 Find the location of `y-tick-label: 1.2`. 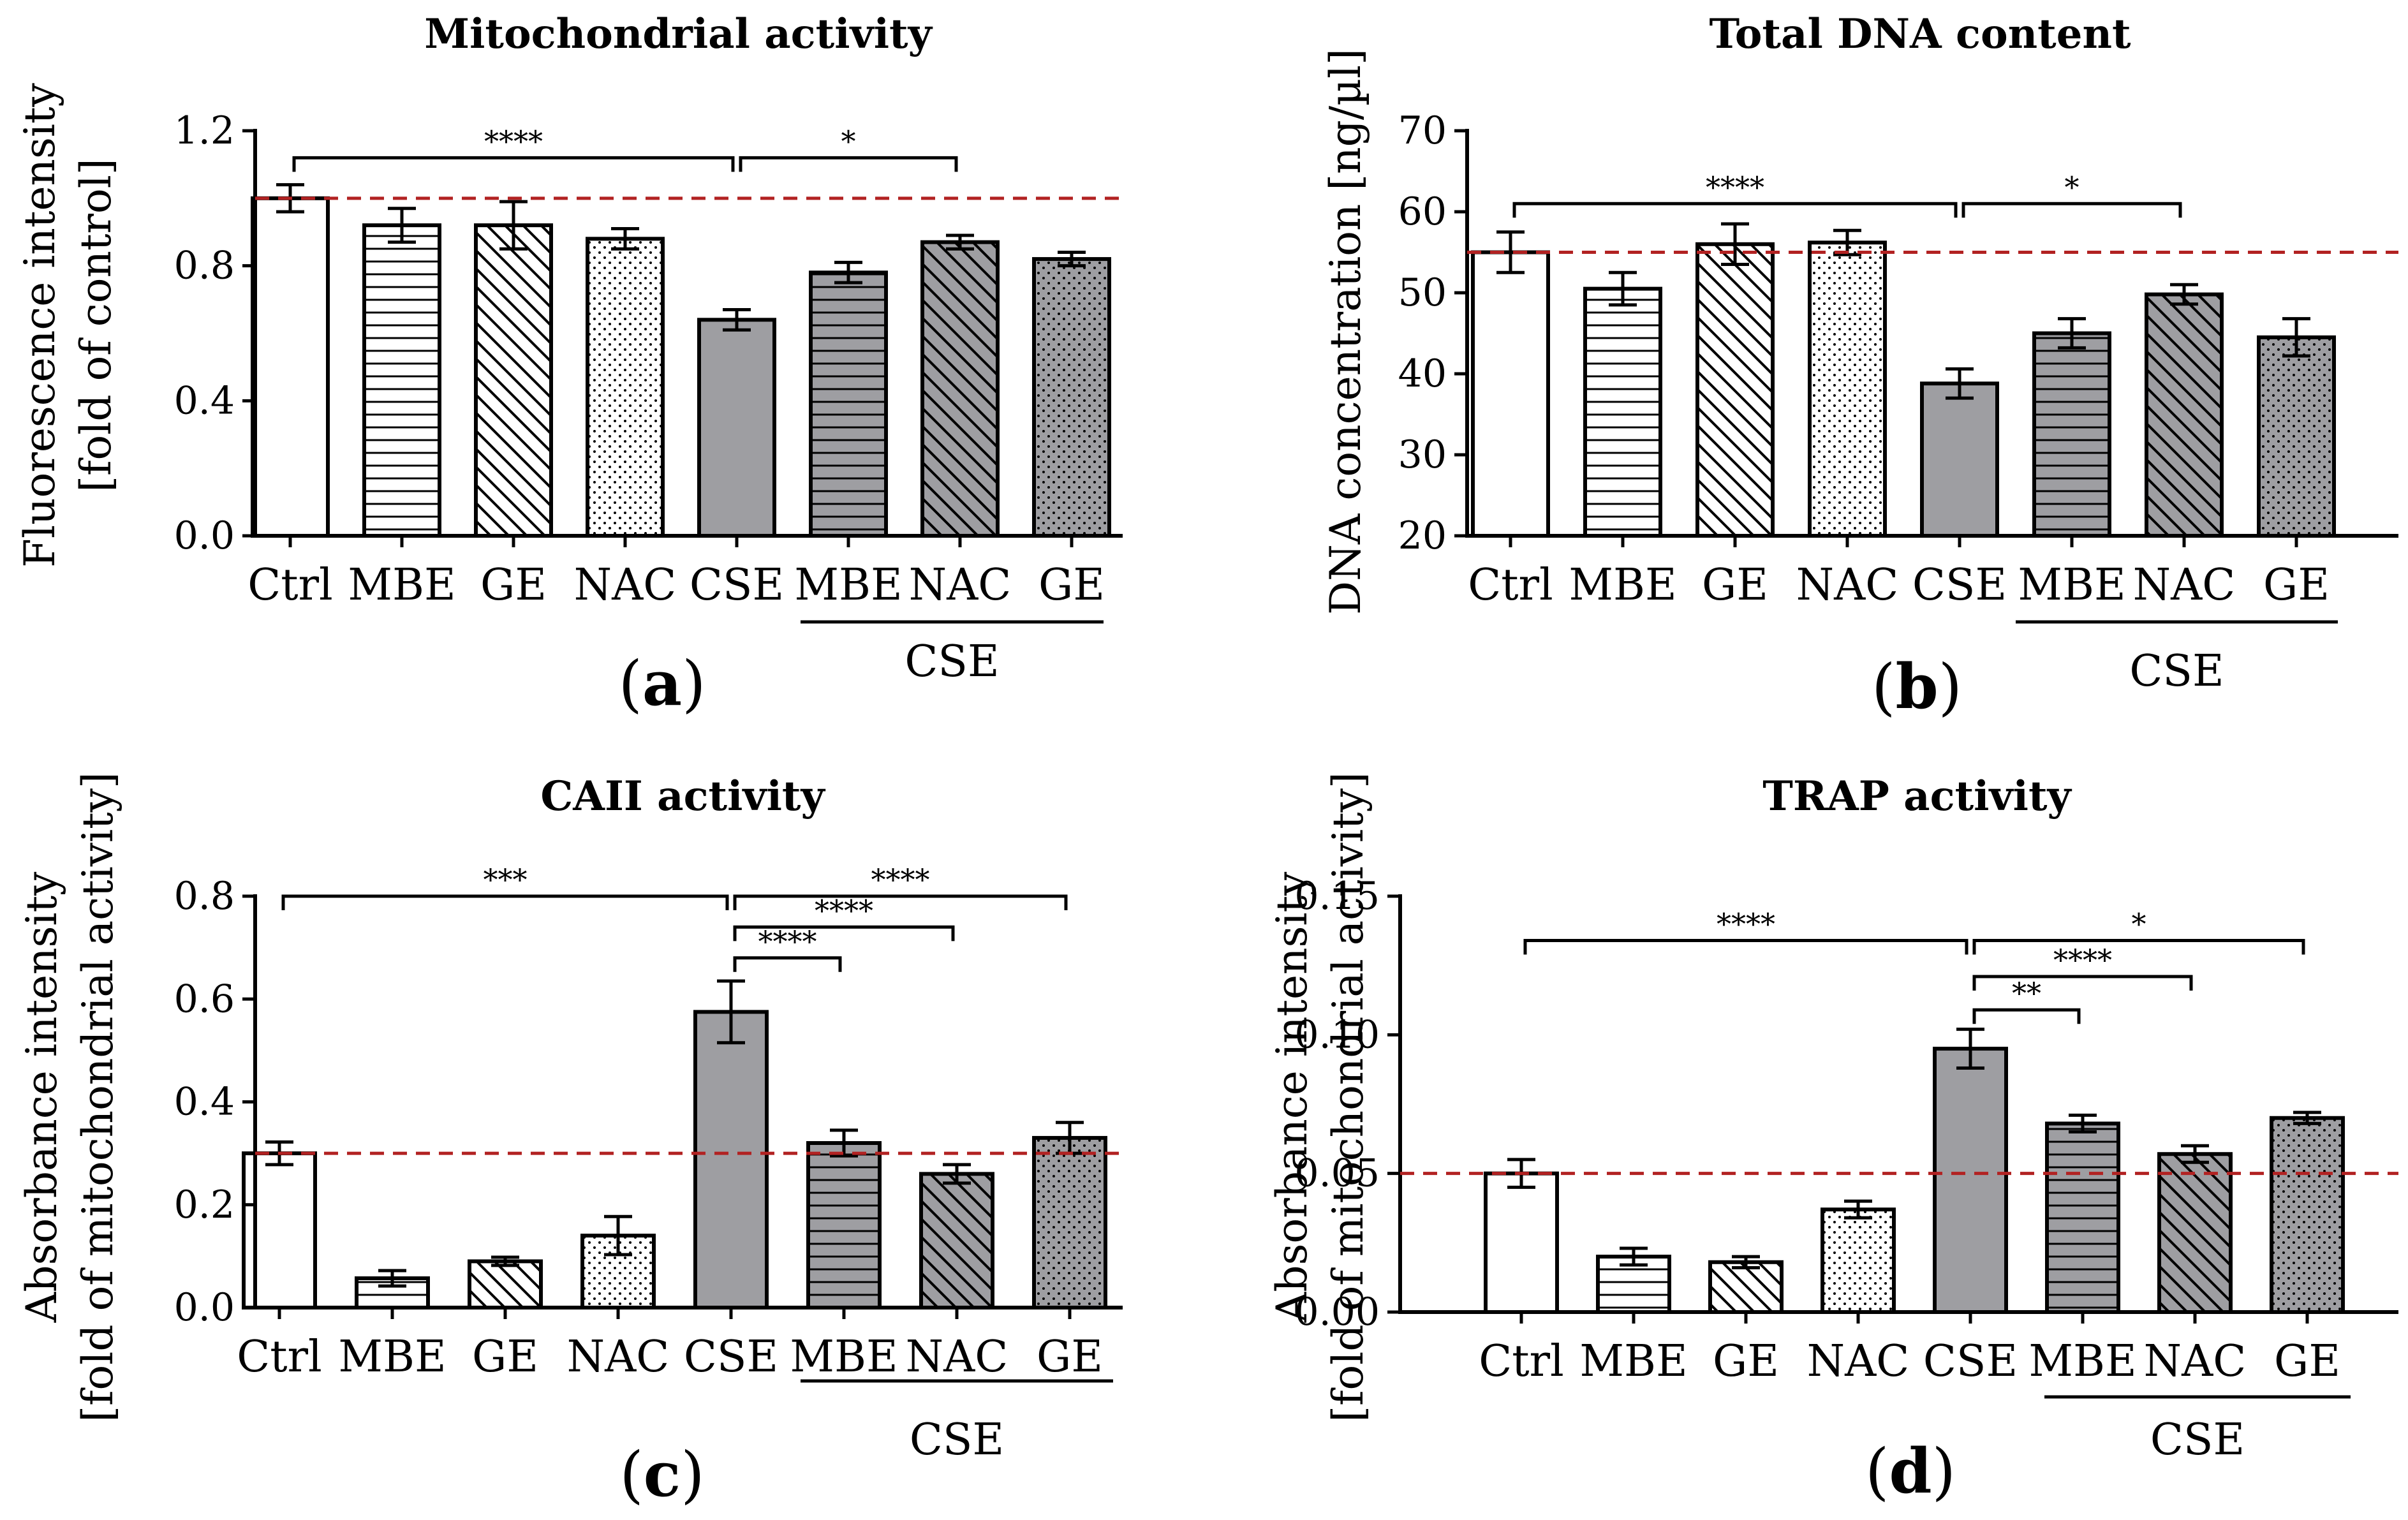

y-tick-label: 1.2 is located at coordinates (204, 130).